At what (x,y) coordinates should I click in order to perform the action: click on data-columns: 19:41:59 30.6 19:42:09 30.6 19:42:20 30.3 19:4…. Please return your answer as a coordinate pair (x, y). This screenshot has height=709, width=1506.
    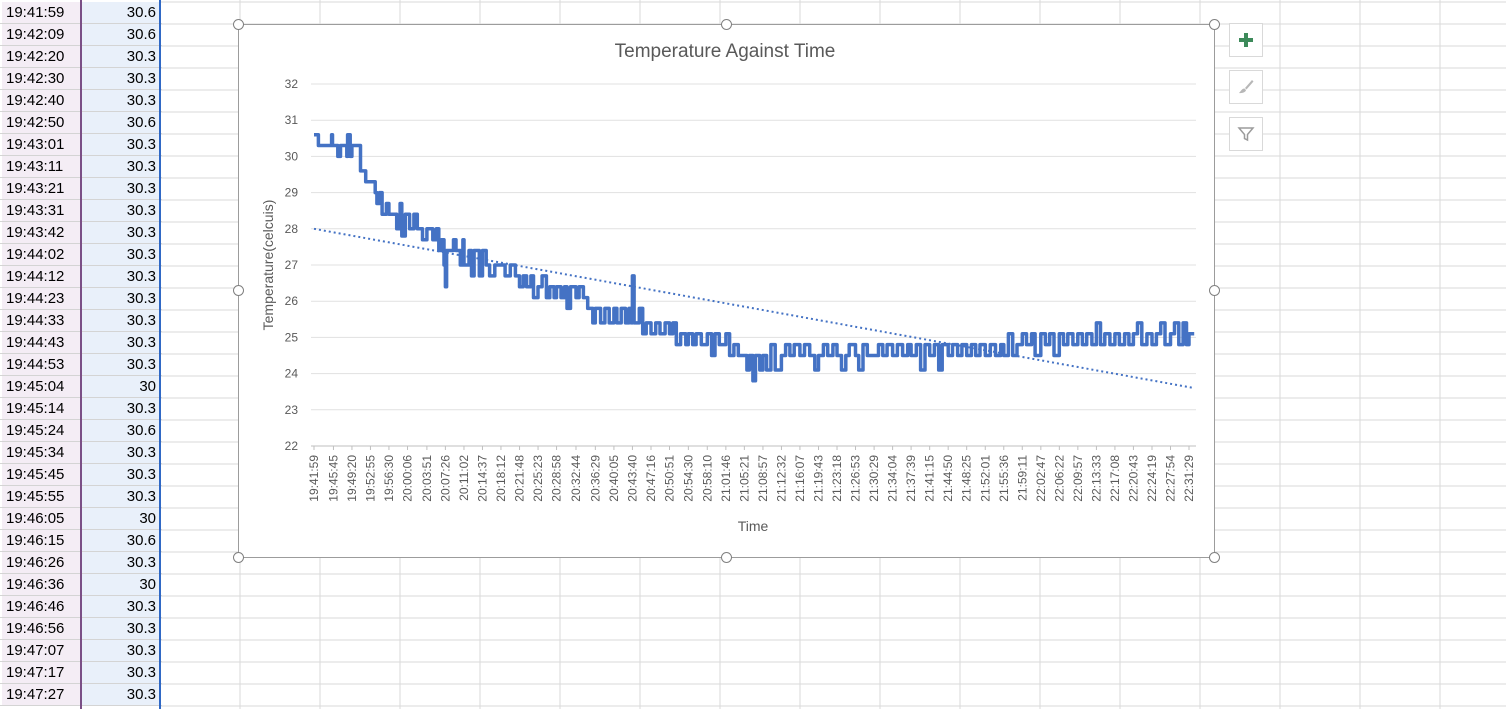
    Looking at the image, I should click on (81, 354).